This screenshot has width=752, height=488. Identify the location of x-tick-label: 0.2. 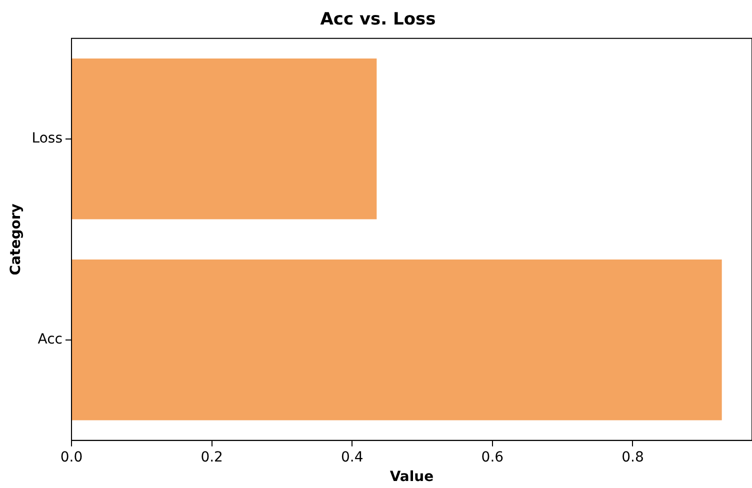
(211, 457).